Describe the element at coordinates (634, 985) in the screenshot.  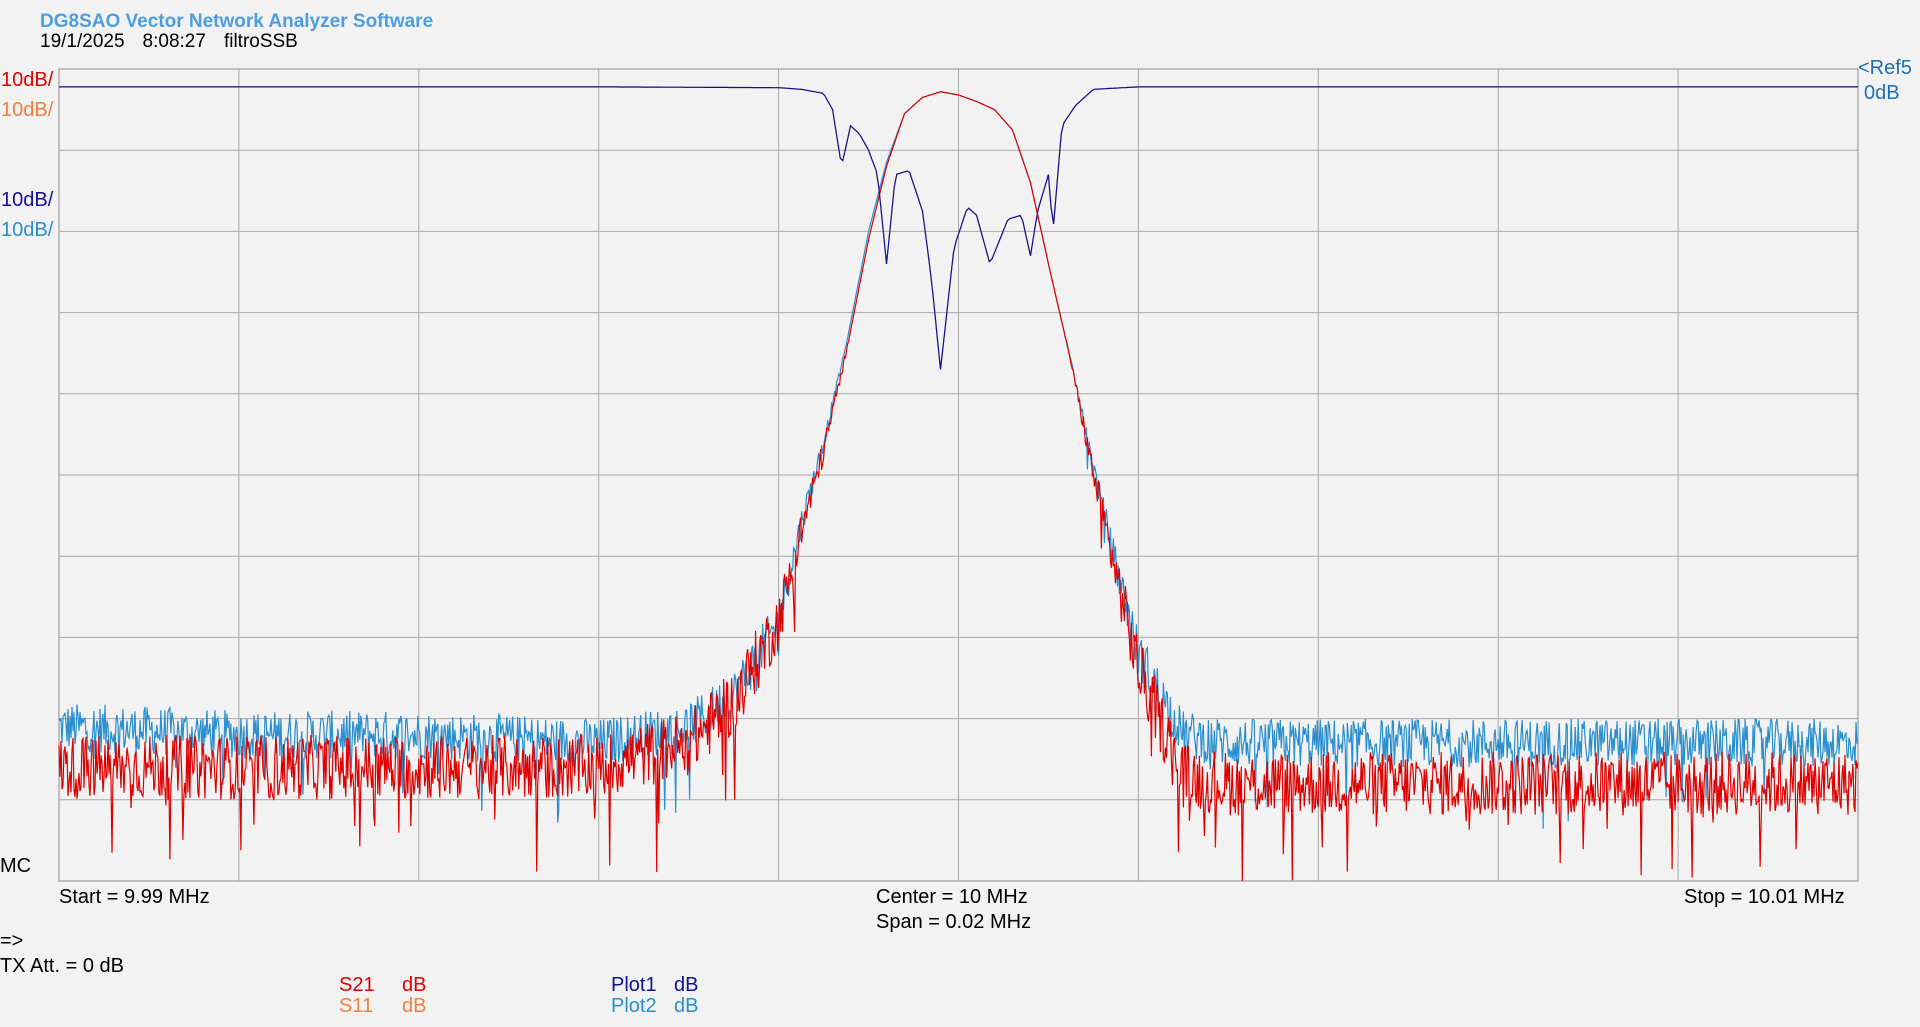
I see `legend-plot1-name: Plot1` at that location.